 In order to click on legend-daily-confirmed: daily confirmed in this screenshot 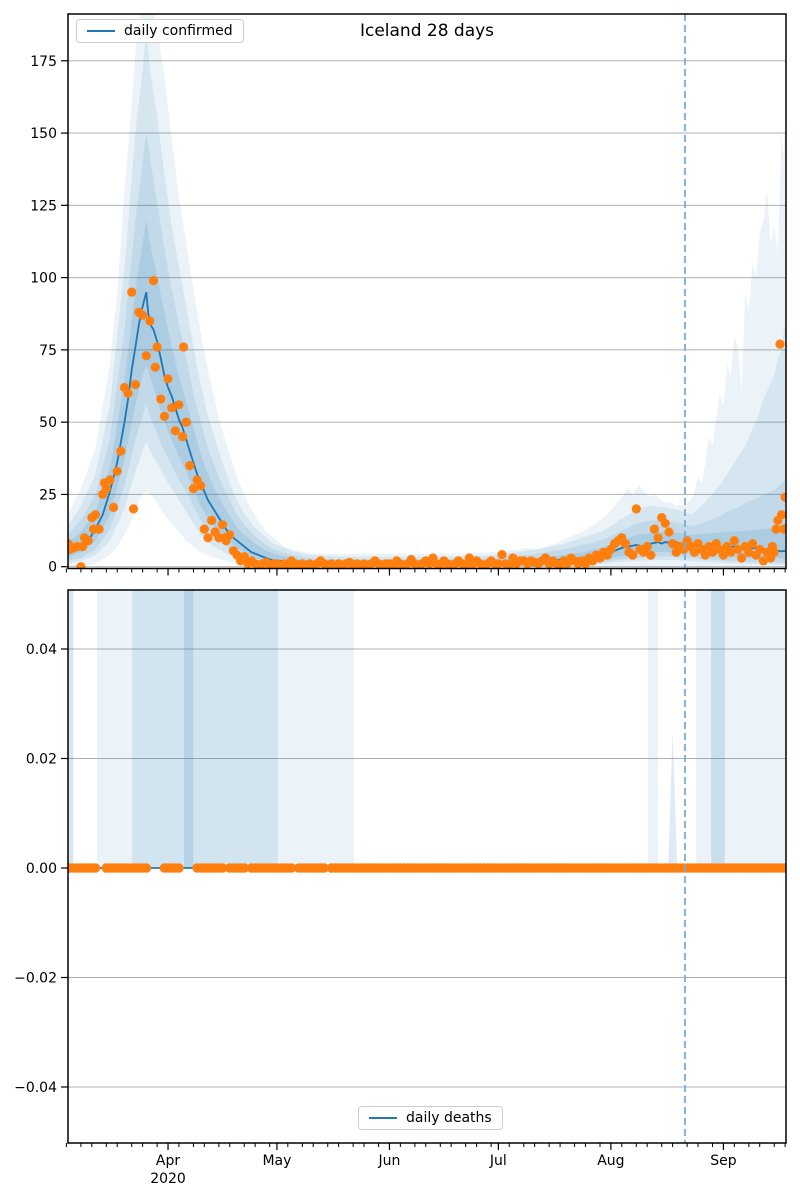, I will do `click(160, 31)`.